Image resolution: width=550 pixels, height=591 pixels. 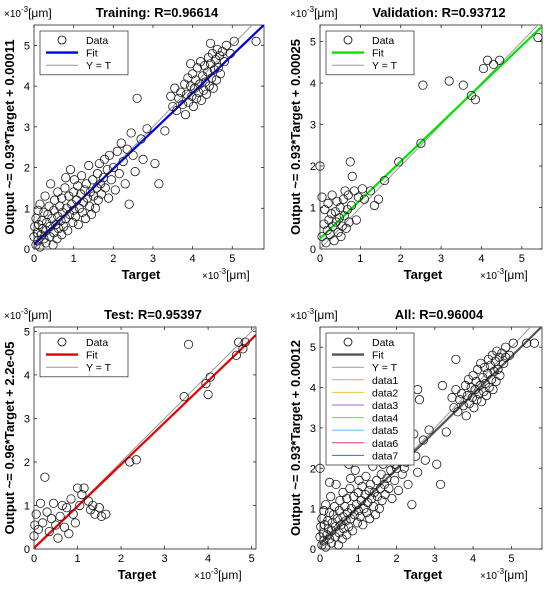 I want to click on x-tick-label: 2, so click(x=113, y=259).